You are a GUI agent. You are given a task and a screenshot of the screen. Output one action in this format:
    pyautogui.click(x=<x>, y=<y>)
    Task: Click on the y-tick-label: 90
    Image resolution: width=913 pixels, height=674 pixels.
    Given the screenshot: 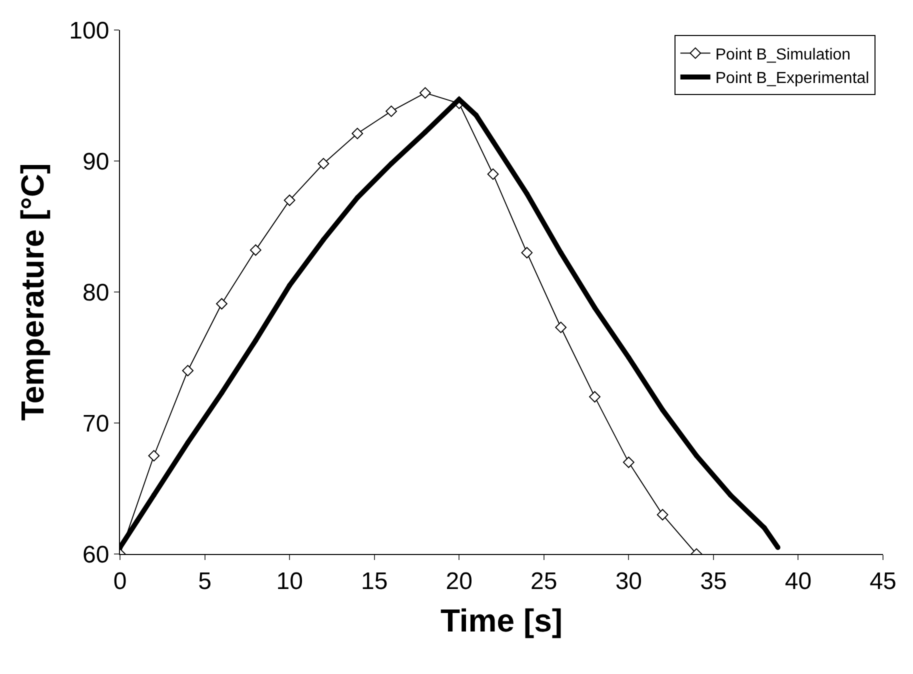 What is the action you would take?
    pyautogui.click(x=96, y=162)
    